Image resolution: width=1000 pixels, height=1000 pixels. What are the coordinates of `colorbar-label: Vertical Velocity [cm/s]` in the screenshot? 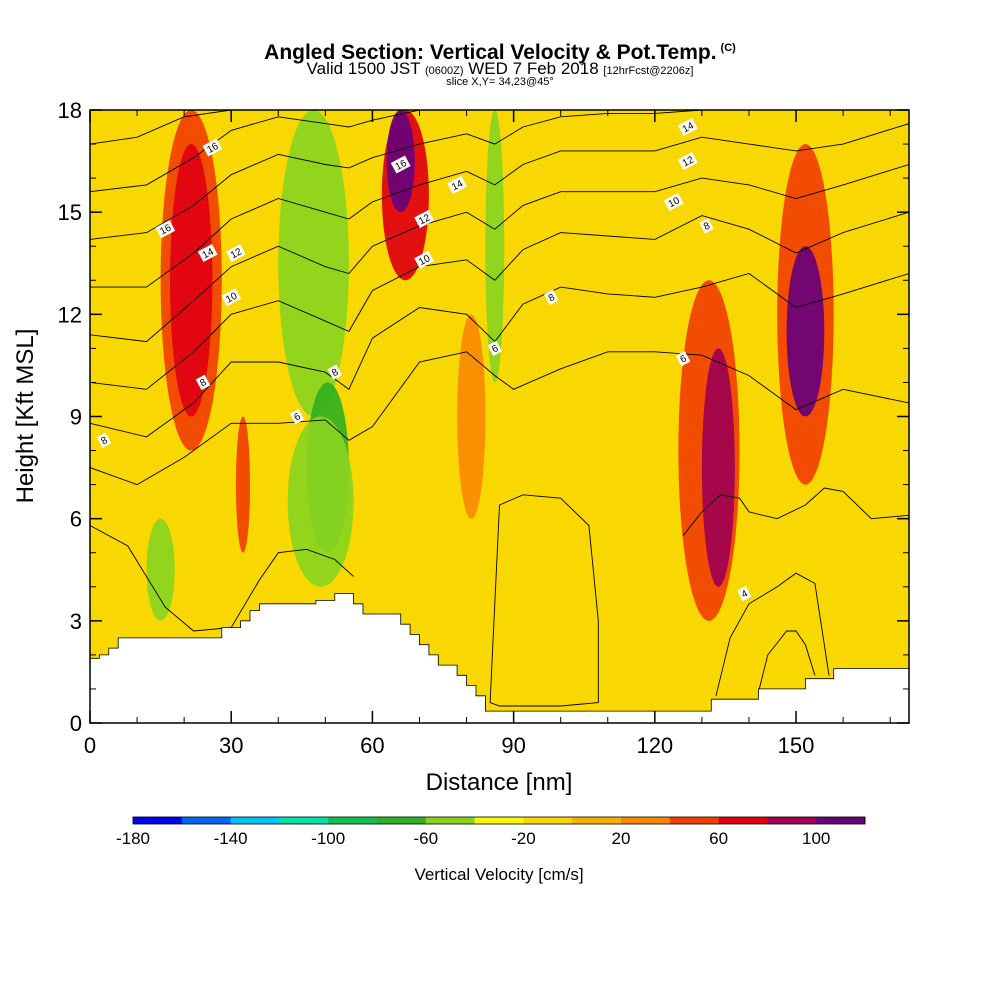 It's located at (498, 874).